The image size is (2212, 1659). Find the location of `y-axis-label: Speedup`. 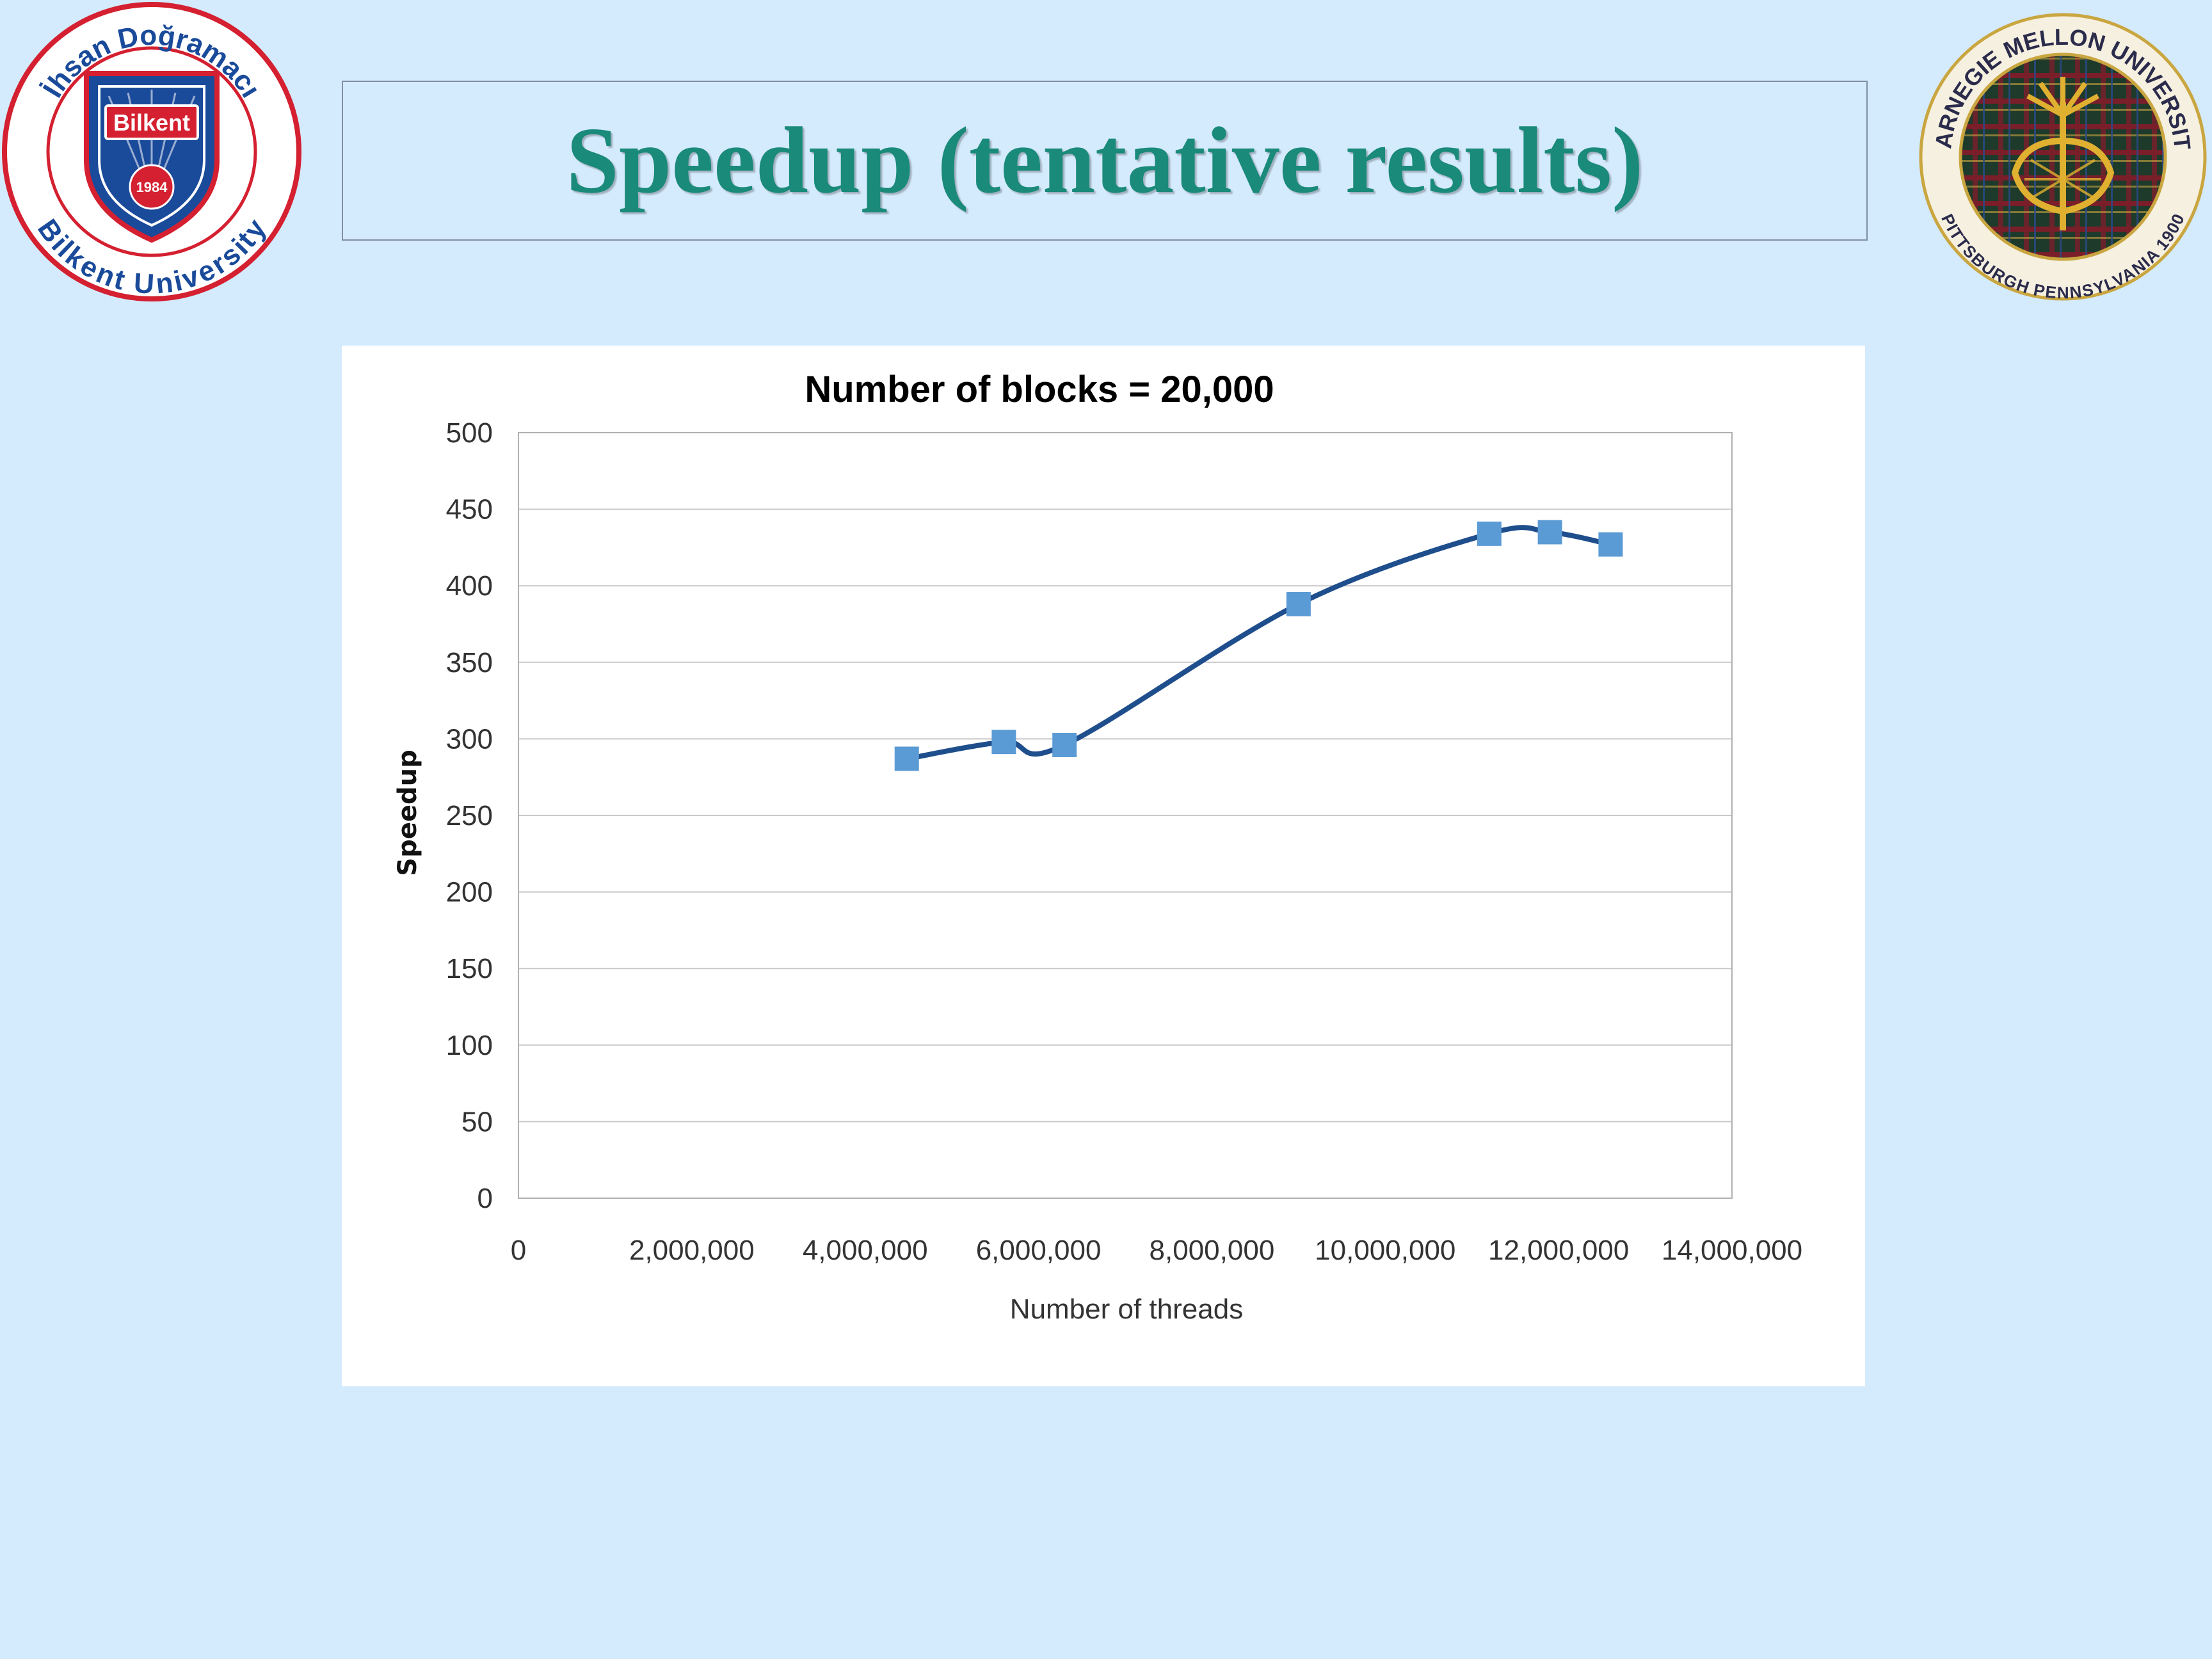

y-axis-label: Speedup is located at coordinates (407, 812).